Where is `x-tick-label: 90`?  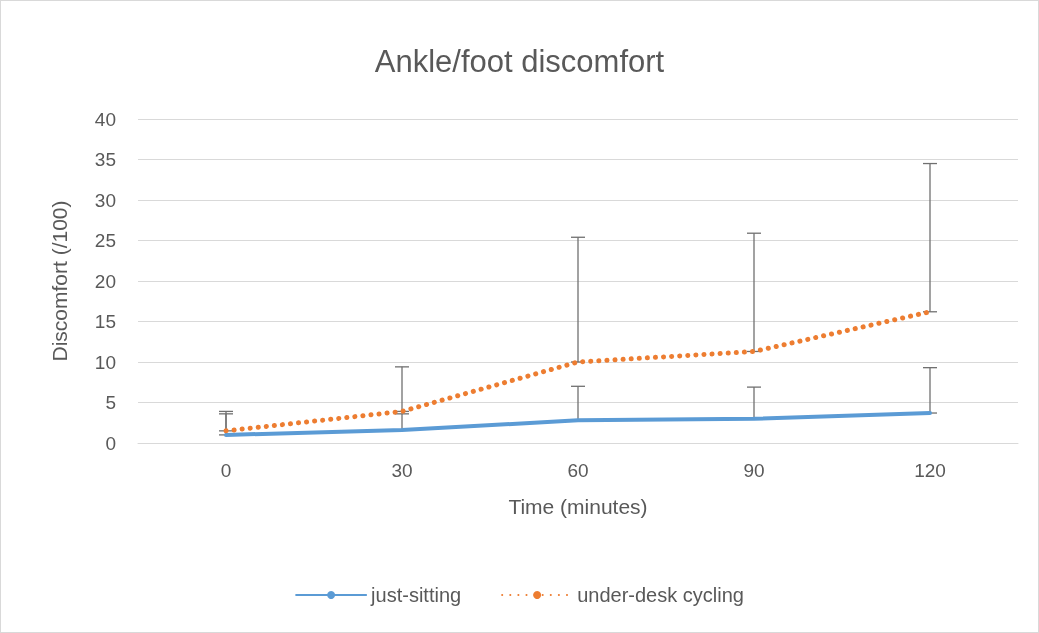 x-tick-label: 90 is located at coordinates (754, 470).